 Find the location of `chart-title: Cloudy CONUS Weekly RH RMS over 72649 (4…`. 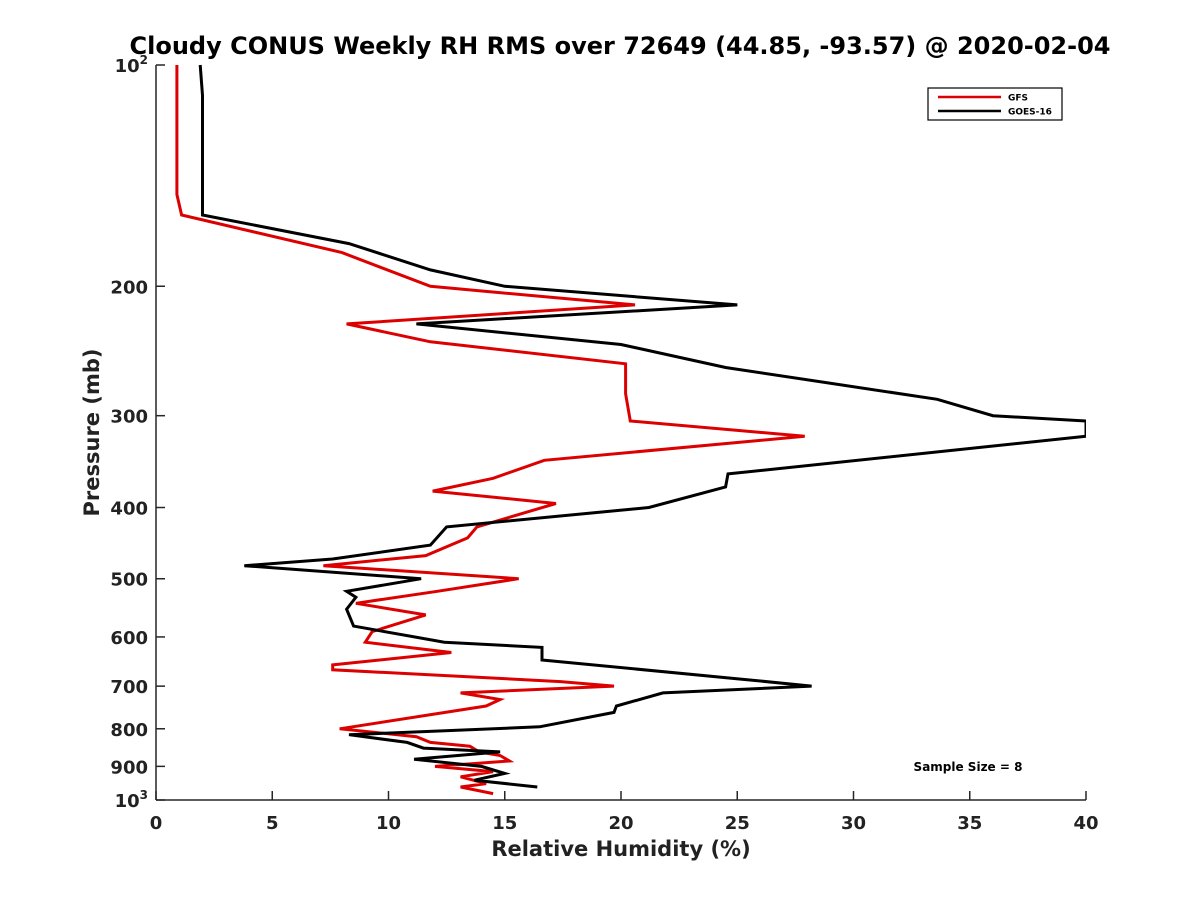

chart-title: Cloudy CONUS Weekly RH RMS over 72649 (4… is located at coordinates (620, 46).